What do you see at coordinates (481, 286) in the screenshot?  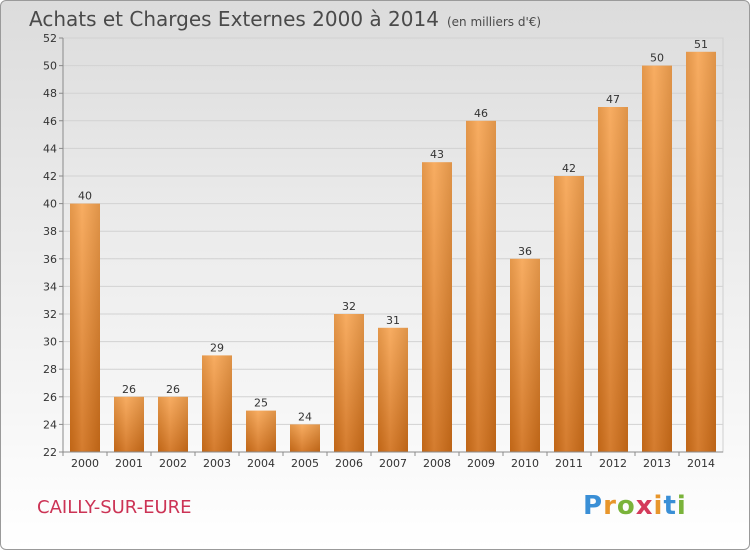 I see `bar-shade-2009` at bounding box center [481, 286].